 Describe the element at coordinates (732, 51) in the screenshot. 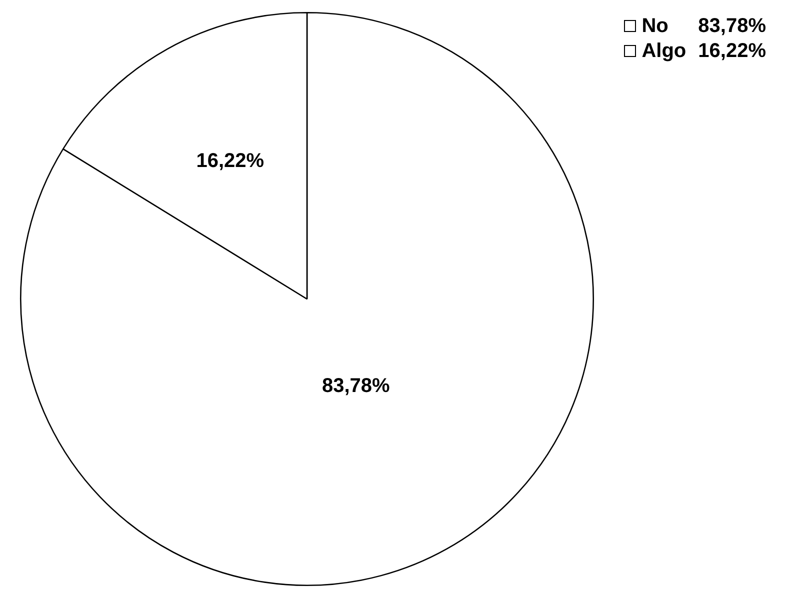

I see `text: 16,22%` at that location.